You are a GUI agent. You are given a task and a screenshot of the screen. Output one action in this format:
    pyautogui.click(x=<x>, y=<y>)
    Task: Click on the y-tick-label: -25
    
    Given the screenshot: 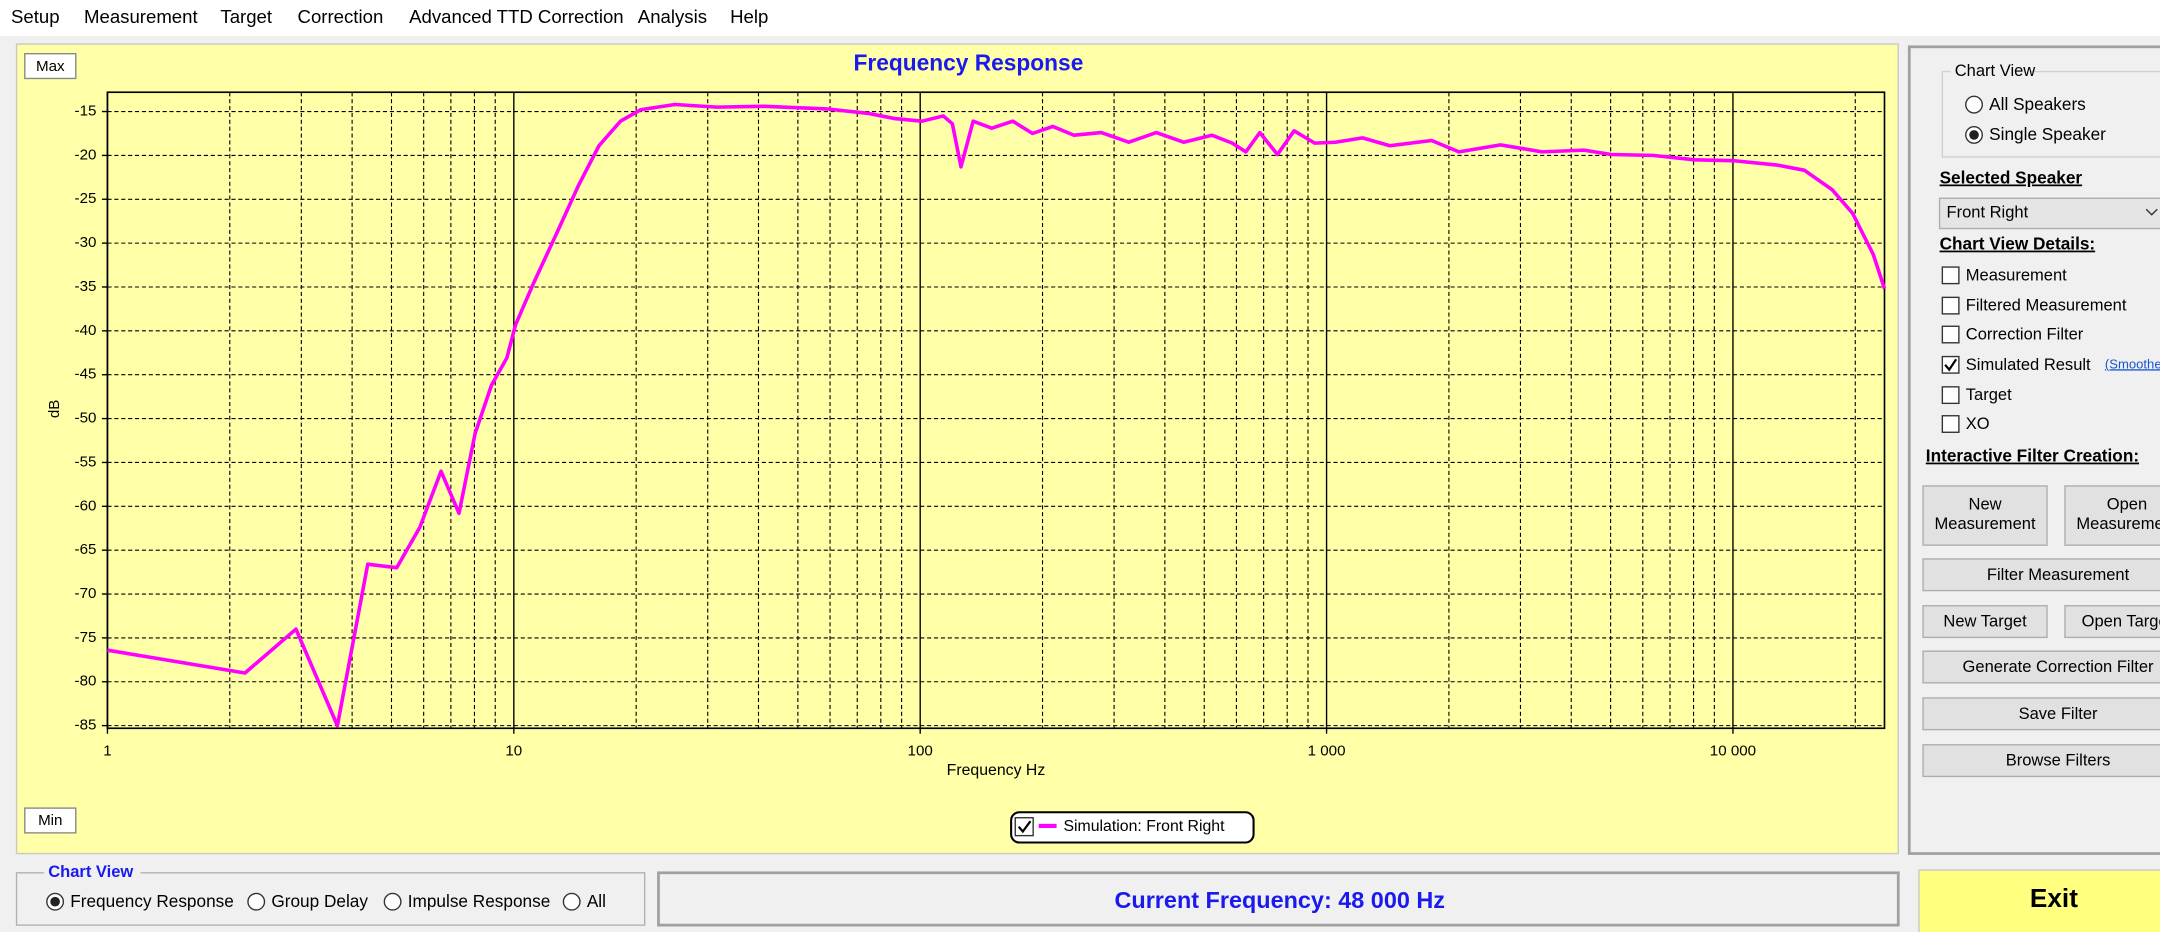 What is the action you would take?
    pyautogui.click(x=86, y=198)
    